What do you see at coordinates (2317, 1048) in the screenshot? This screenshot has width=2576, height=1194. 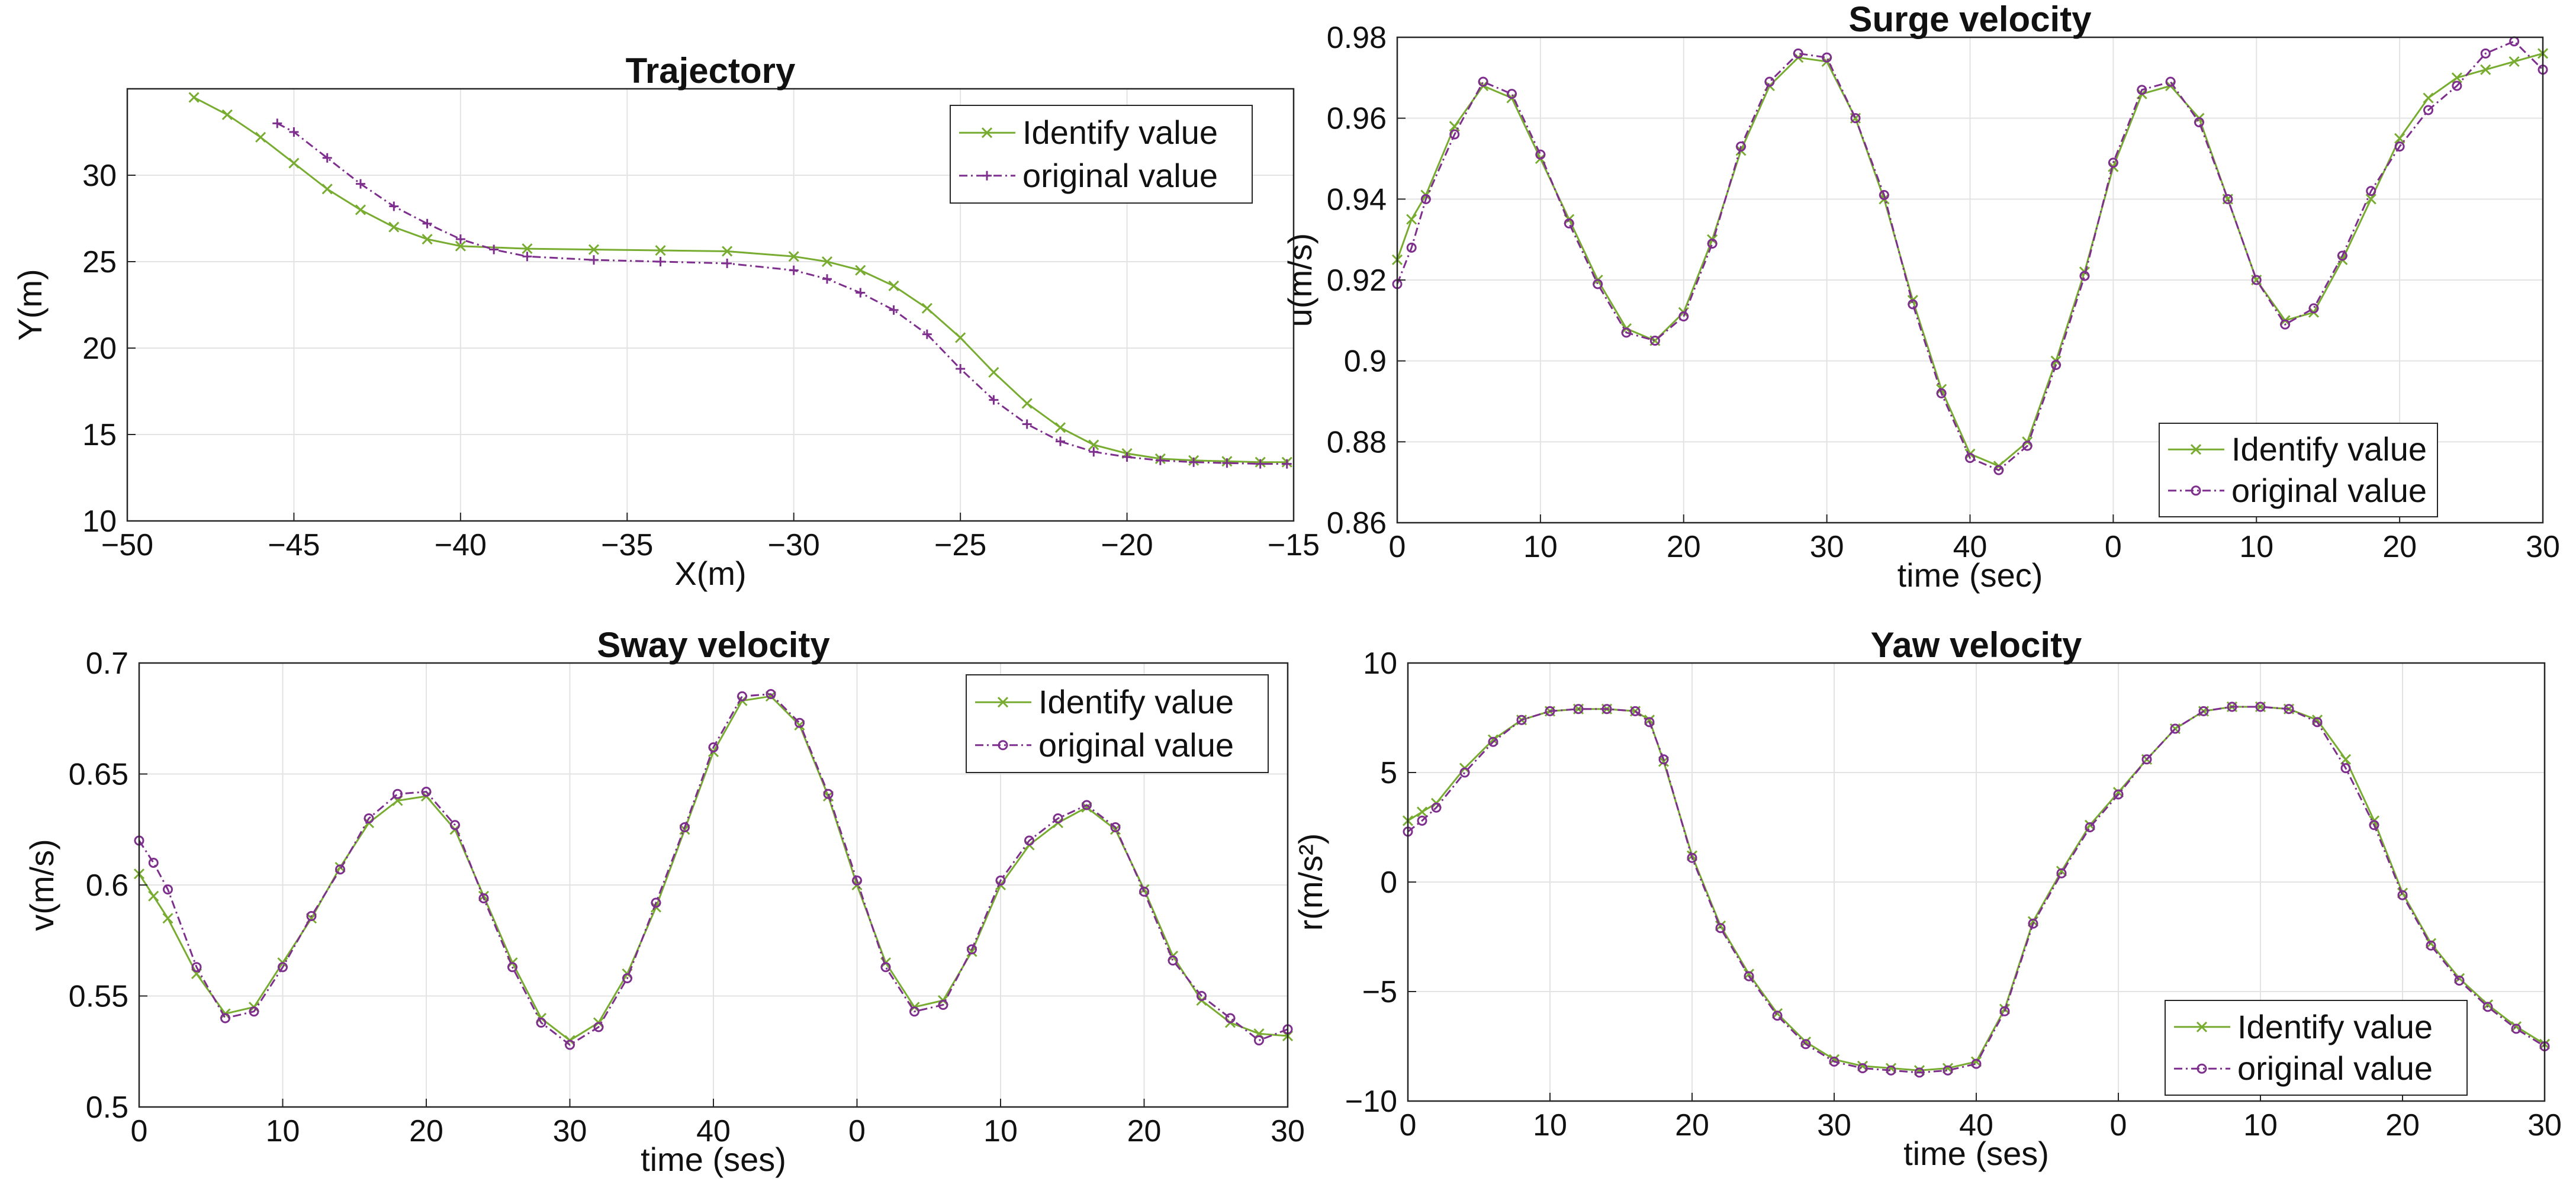 I see `yaw-legend: Identify value original value` at bounding box center [2317, 1048].